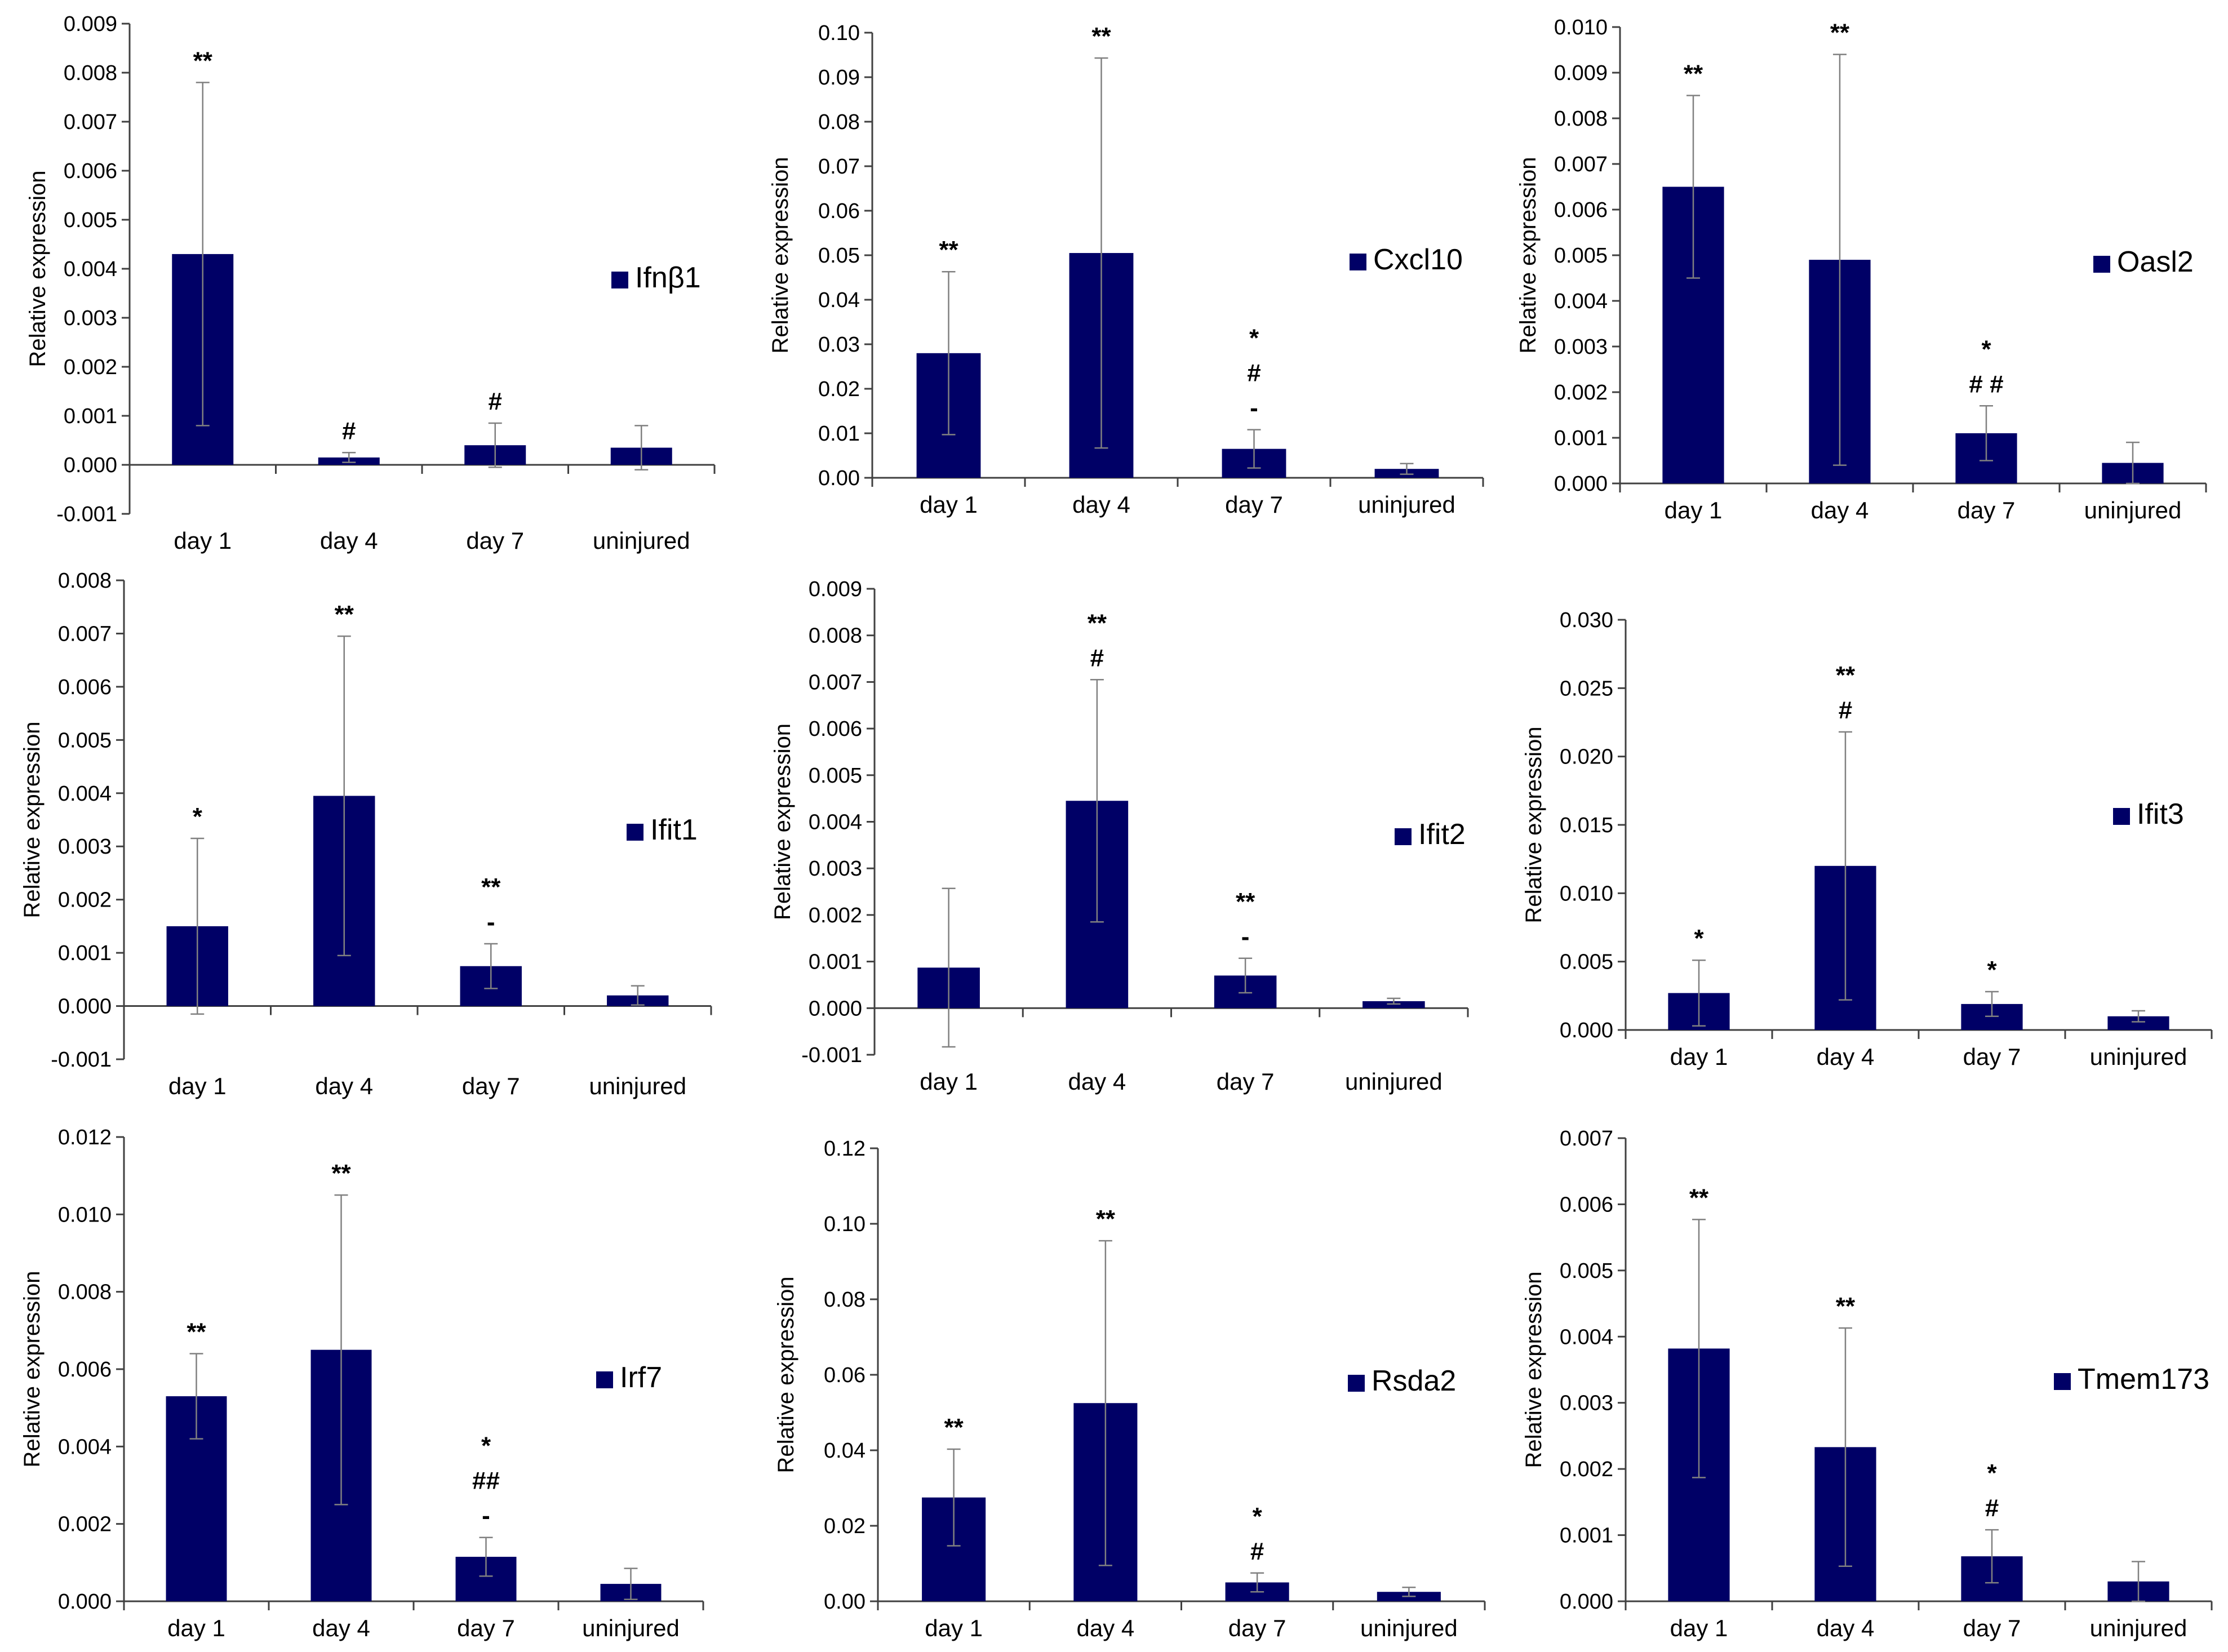  I want to click on y-tick-label: 0.08, so click(839, 122).